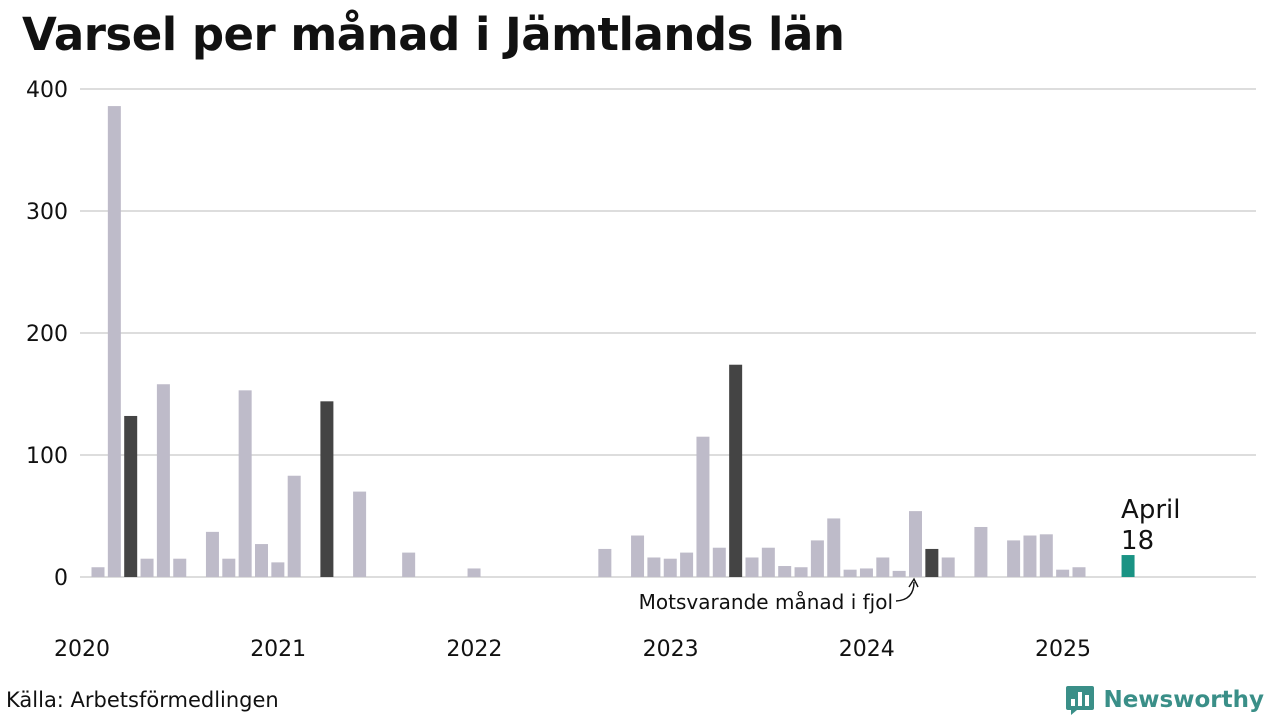 The height and width of the screenshot is (720, 1280). I want to click on note-arrow, so click(905, 591).